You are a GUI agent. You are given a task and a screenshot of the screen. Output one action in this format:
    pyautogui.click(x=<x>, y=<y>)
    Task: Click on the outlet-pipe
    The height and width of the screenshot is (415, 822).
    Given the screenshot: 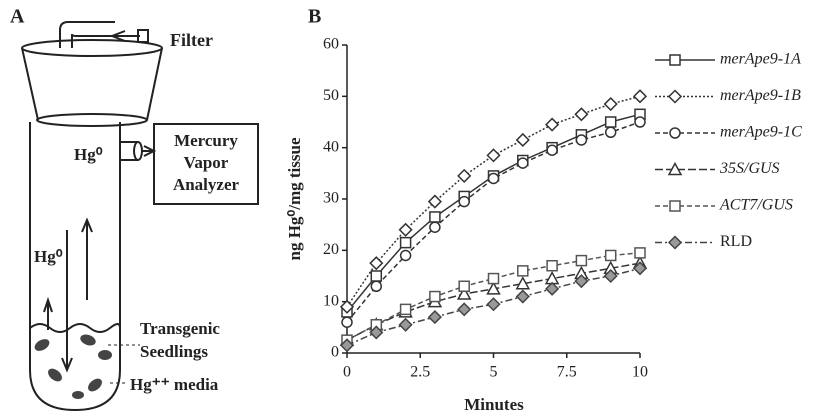 What is the action you would take?
    pyautogui.click(x=87, y=34)
    